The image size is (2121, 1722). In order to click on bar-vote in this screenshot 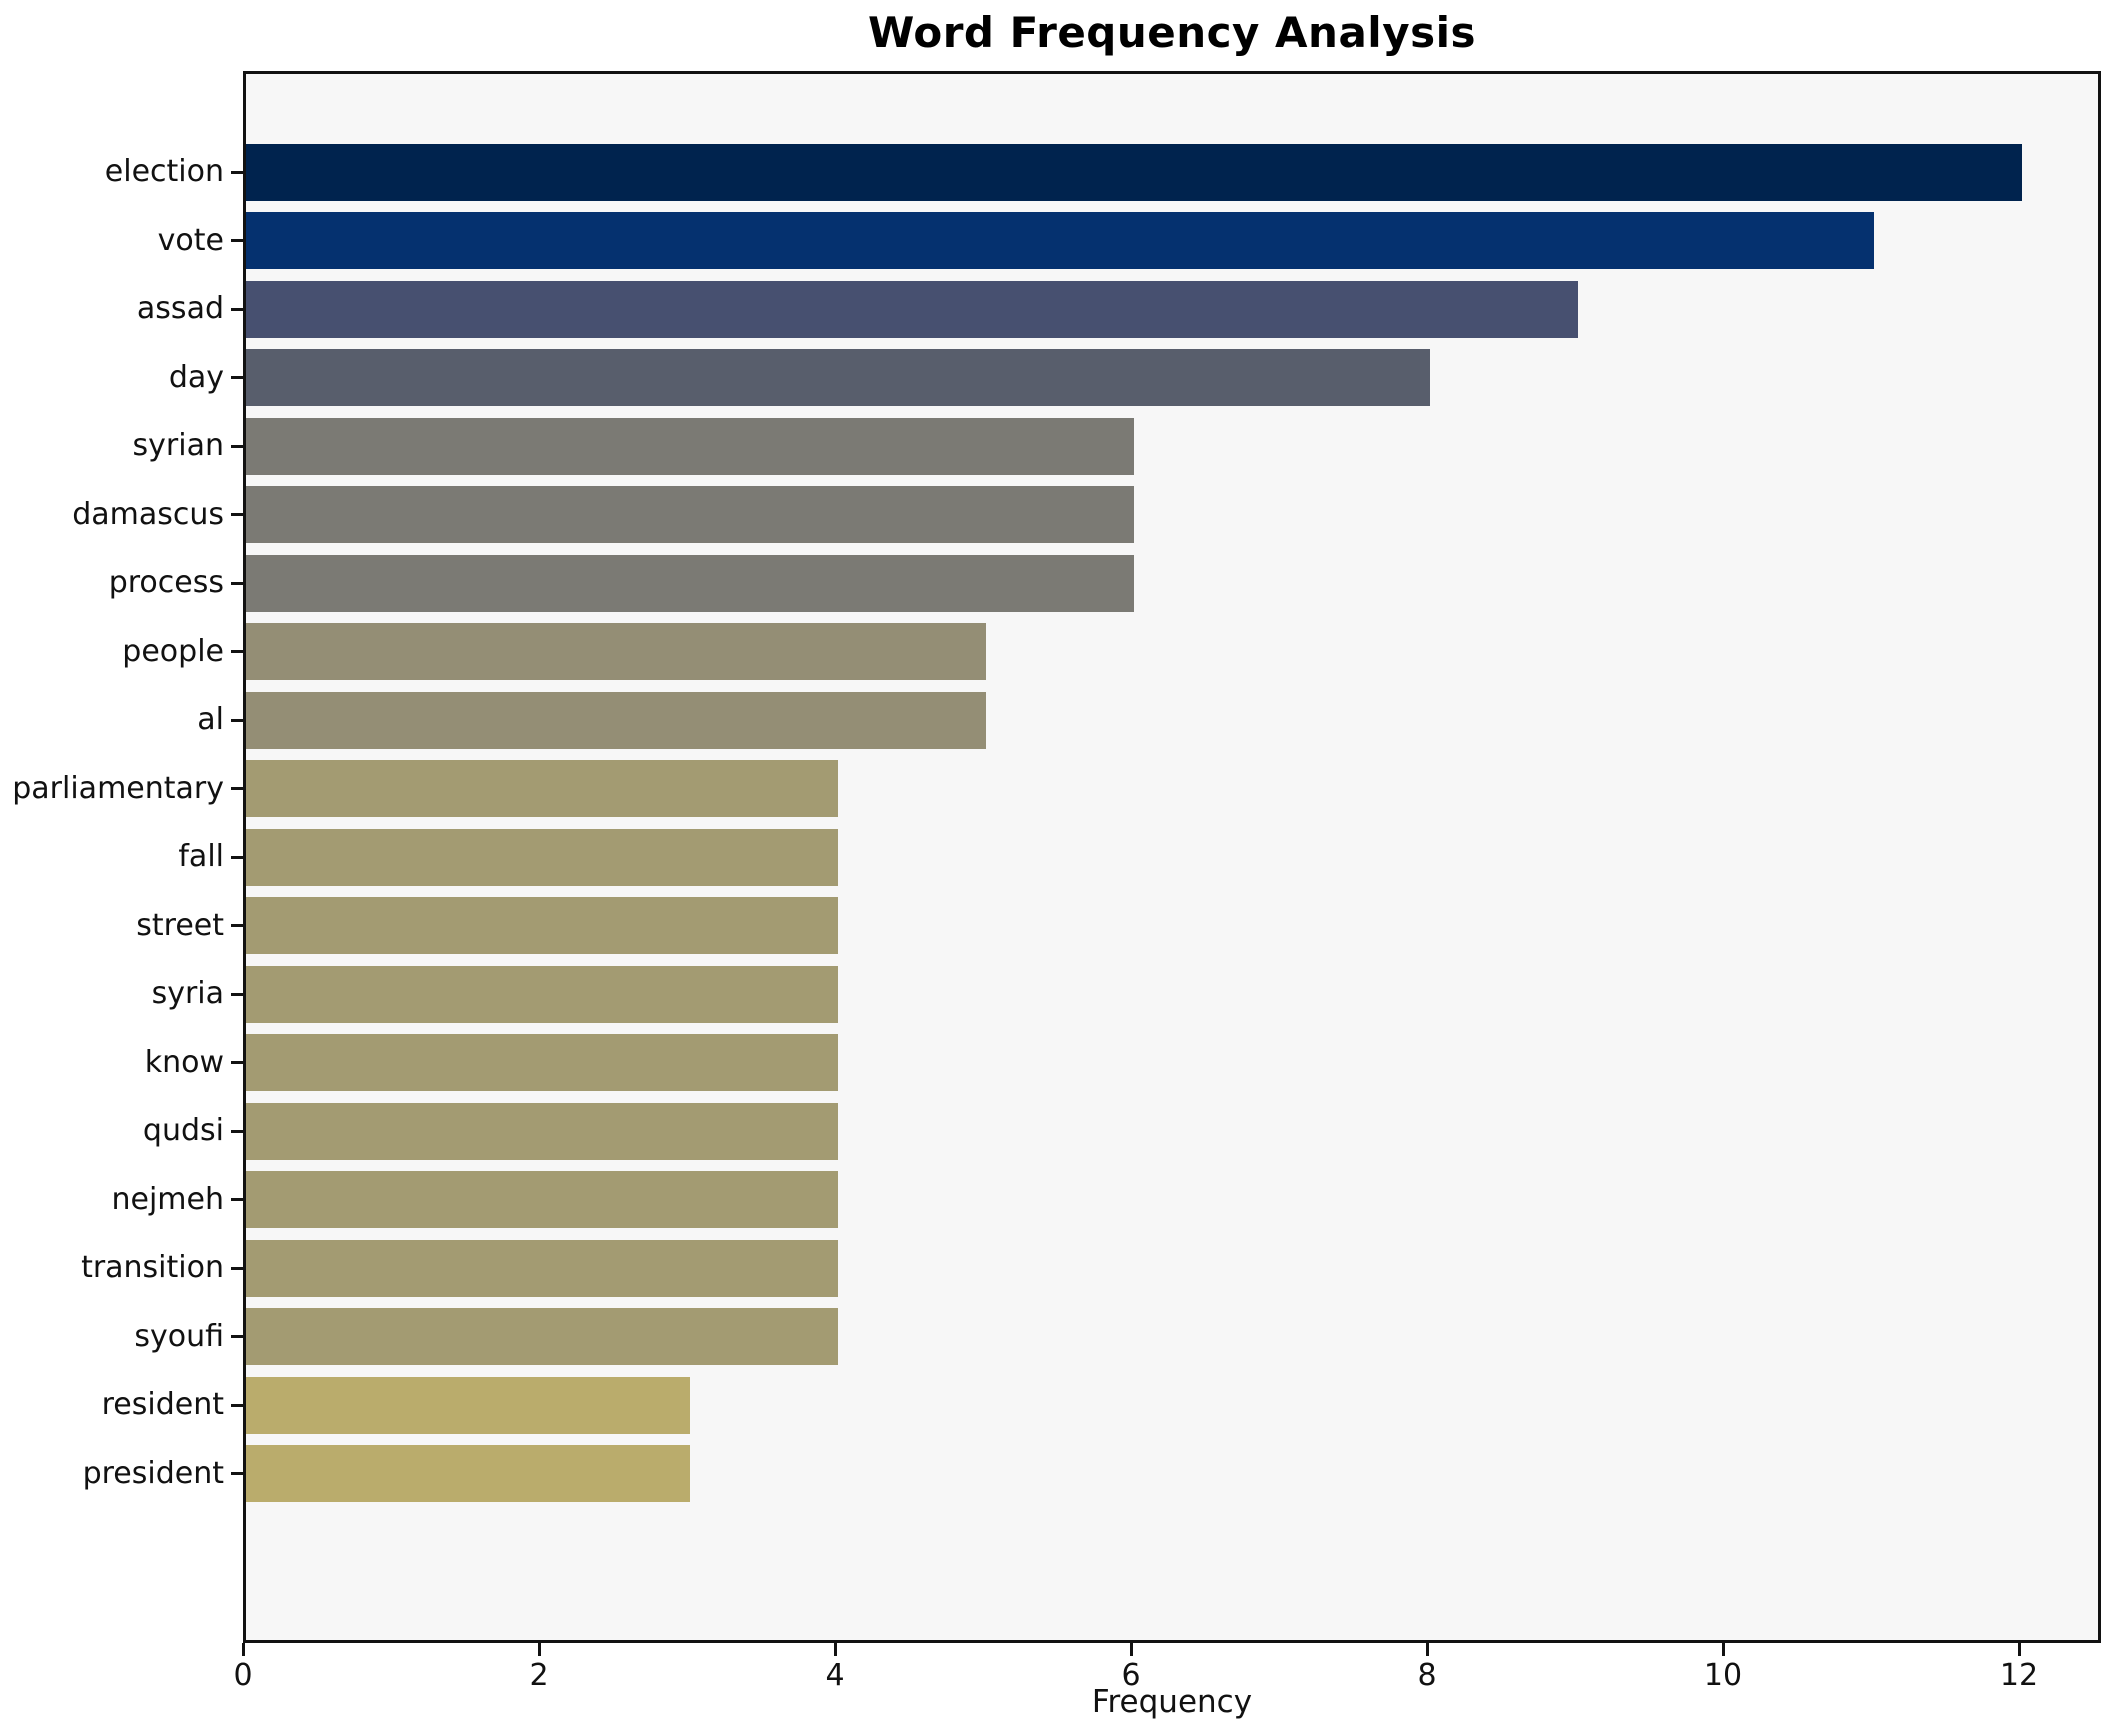, I will do `click(1060, 240)`.